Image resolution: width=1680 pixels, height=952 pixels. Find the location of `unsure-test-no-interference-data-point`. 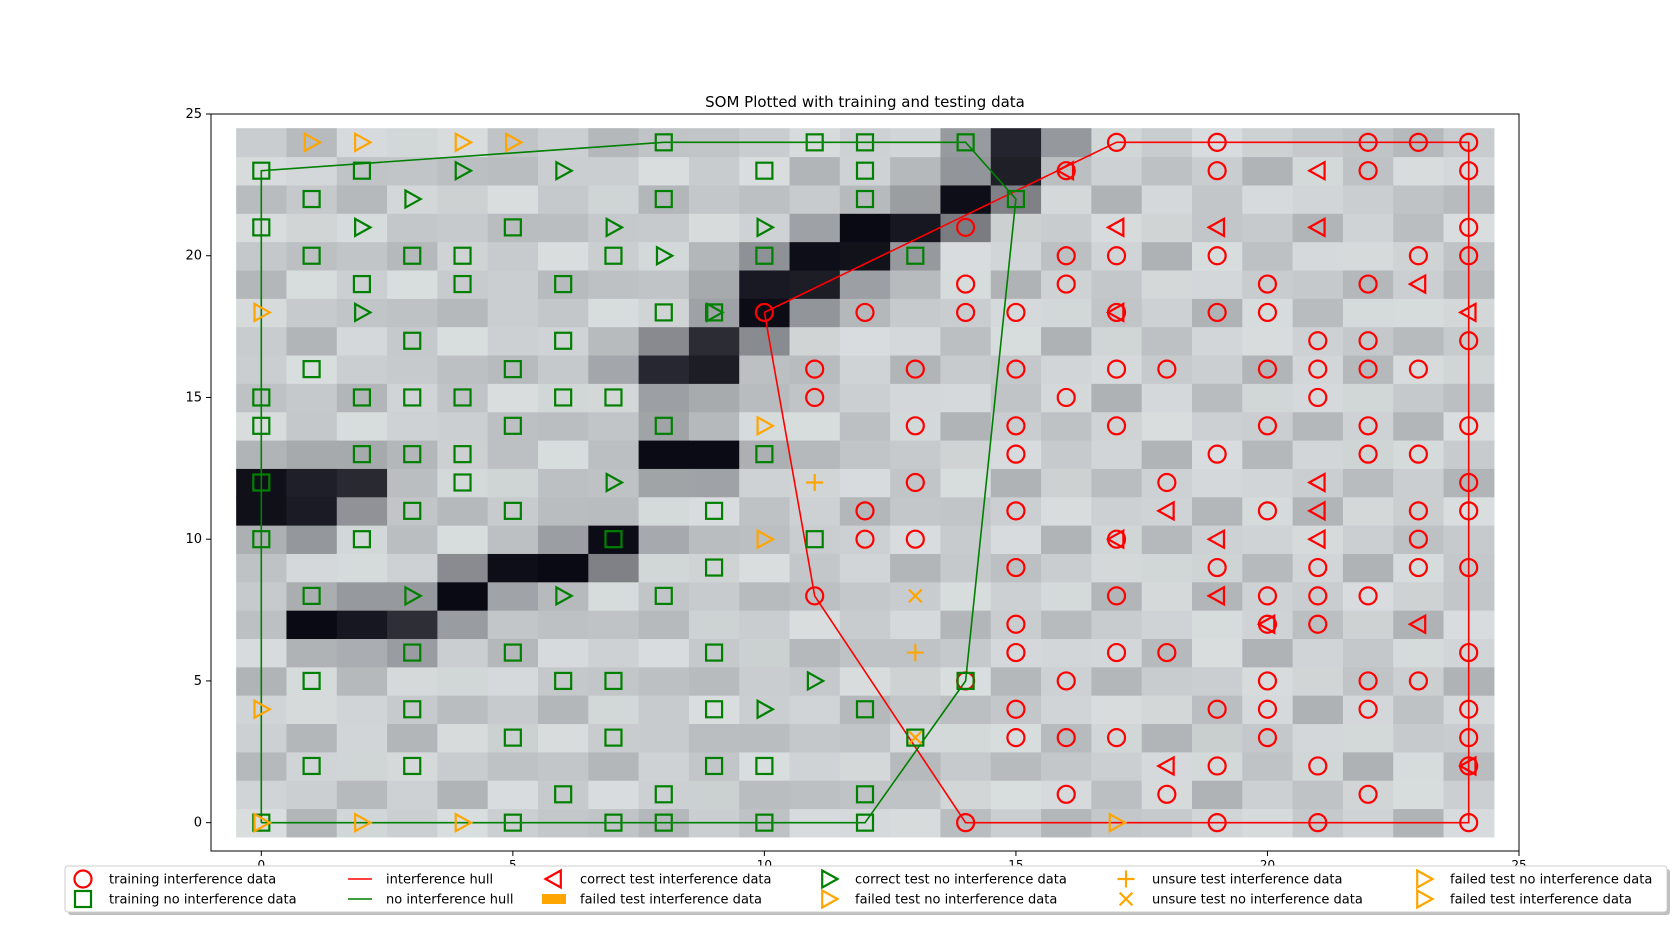

unsure-test-no-interference-data-point is located at coordinates (915, 596).